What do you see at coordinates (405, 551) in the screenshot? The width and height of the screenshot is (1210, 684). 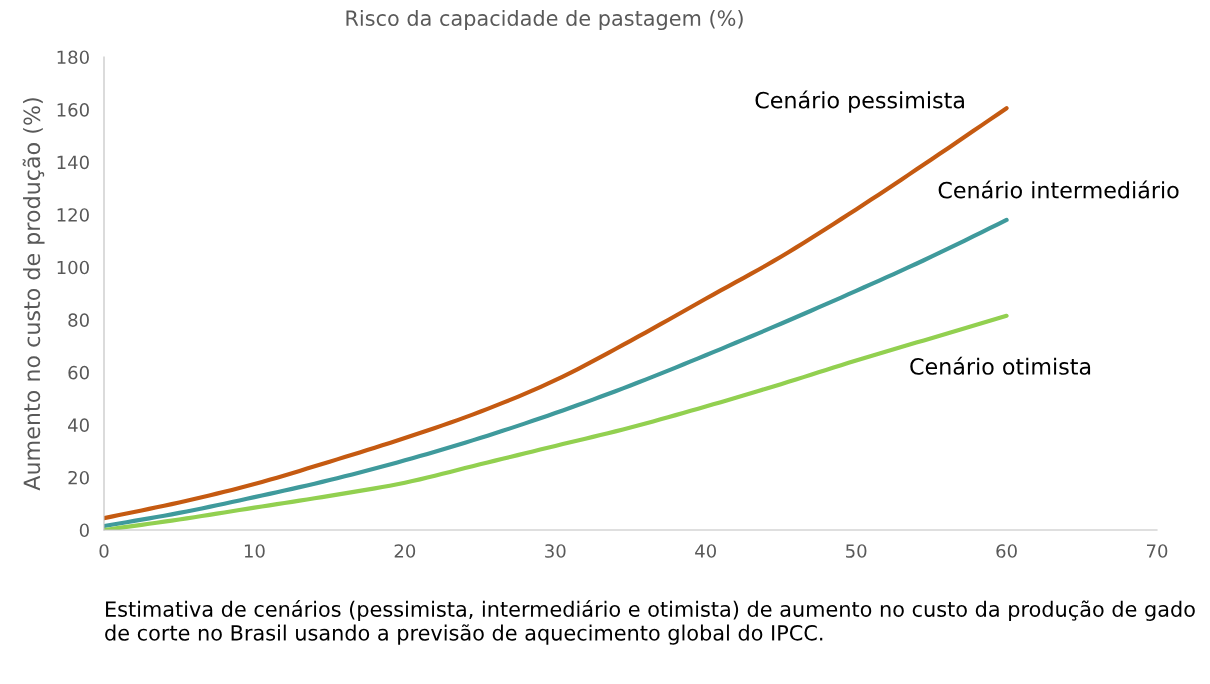 I see `x-tick-label: 20` at bounding box center [405, 551].